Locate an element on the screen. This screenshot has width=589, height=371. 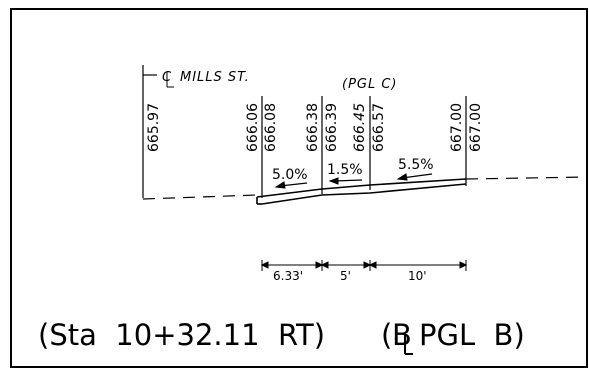
existing-ground-right is located at coordinates (526, 178).